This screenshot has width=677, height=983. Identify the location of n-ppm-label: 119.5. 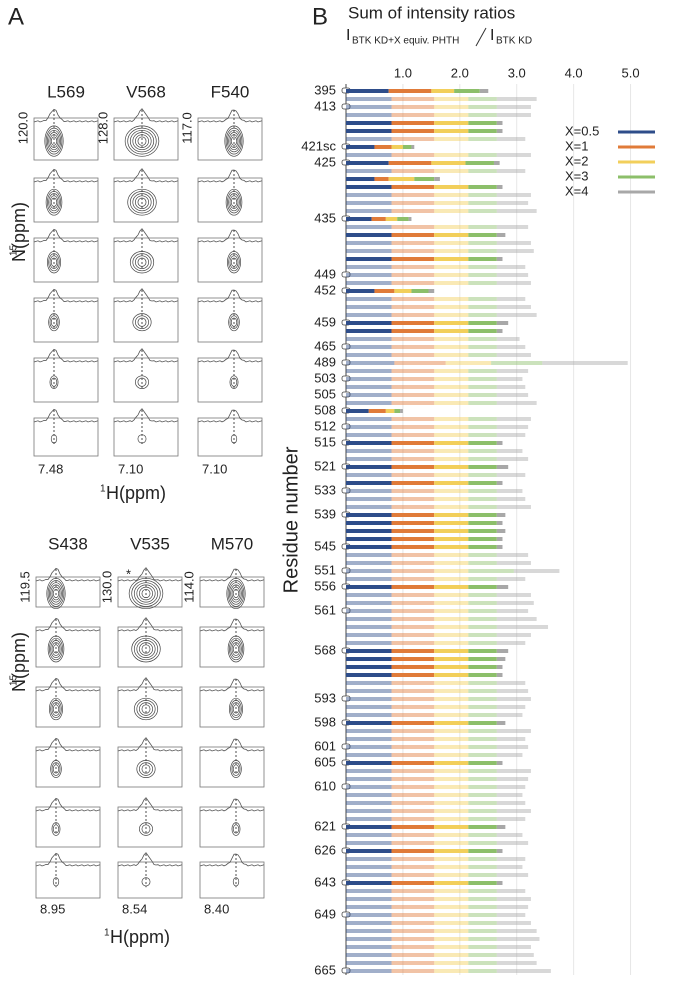
(24, 587).